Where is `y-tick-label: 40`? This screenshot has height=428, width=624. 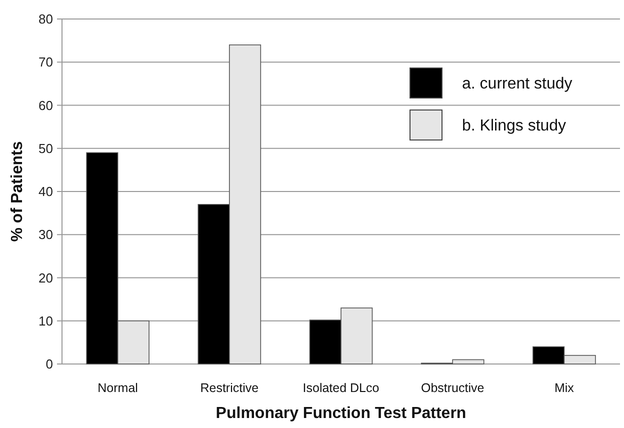 y-tick-label: 40 is located at coordinates (45, 192).